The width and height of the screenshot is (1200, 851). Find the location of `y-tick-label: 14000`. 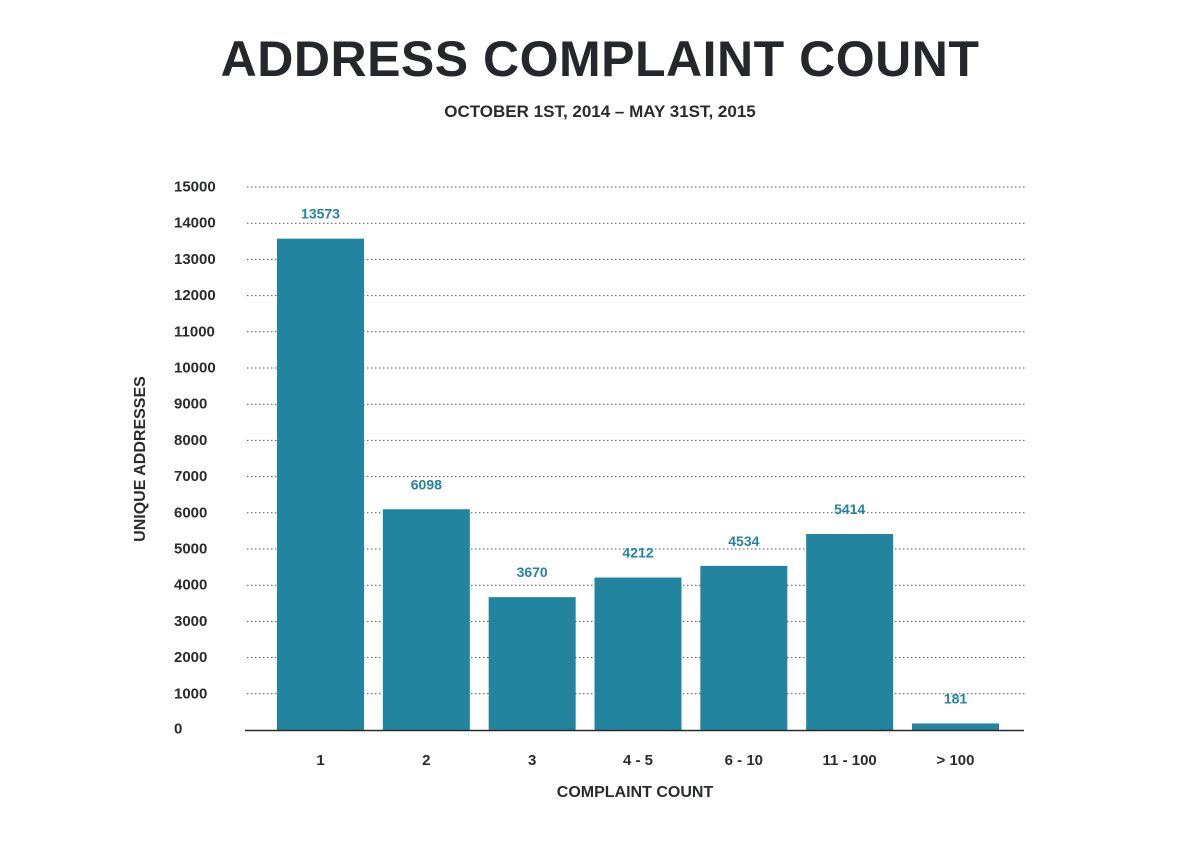

y-tick-label: 14000 is located at coordinates (195, 223).